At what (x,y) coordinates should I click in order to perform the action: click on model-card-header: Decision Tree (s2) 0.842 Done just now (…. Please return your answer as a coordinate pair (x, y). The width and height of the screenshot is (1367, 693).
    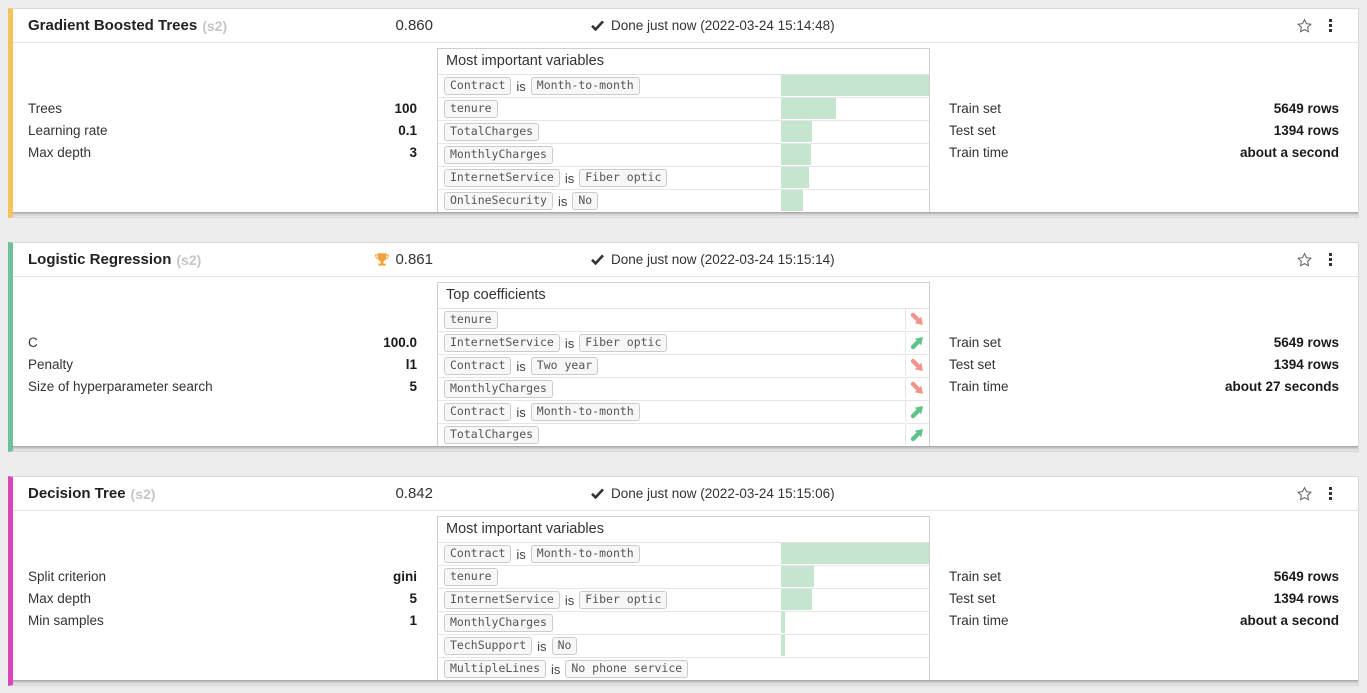
    Looking at the image, I should click on (685, 494).